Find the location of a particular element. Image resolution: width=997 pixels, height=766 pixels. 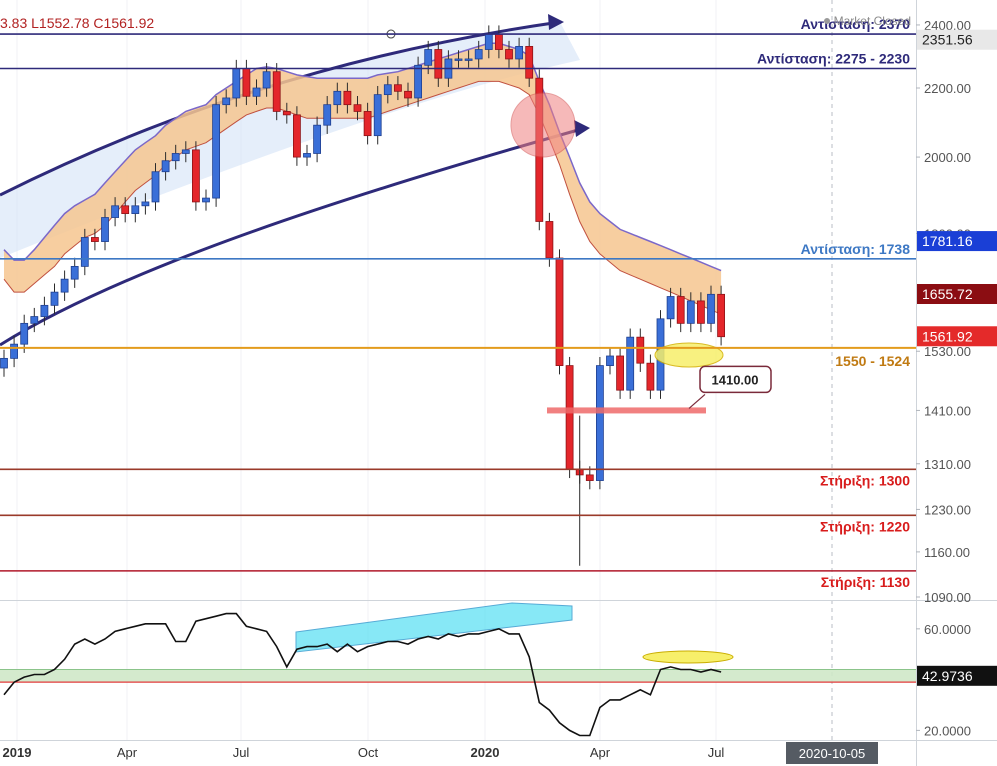

ohlc-readout: 3.83 L1552.78 C1561.92 is located at coordinates (77, 23).